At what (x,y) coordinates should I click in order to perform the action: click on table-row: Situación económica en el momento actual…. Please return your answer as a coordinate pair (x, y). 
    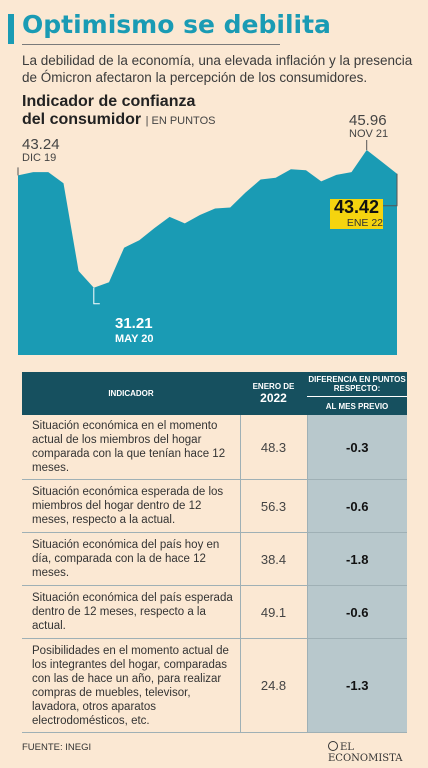
    Looking at the image, I should click on (214, 447).